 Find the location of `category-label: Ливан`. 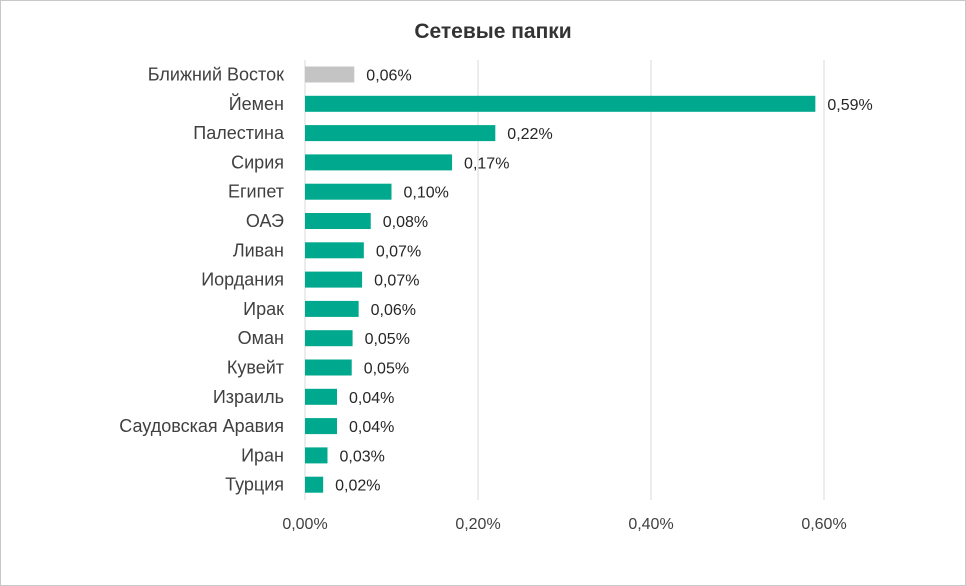

category-label: Ливан is located at coordinates (258, 250).